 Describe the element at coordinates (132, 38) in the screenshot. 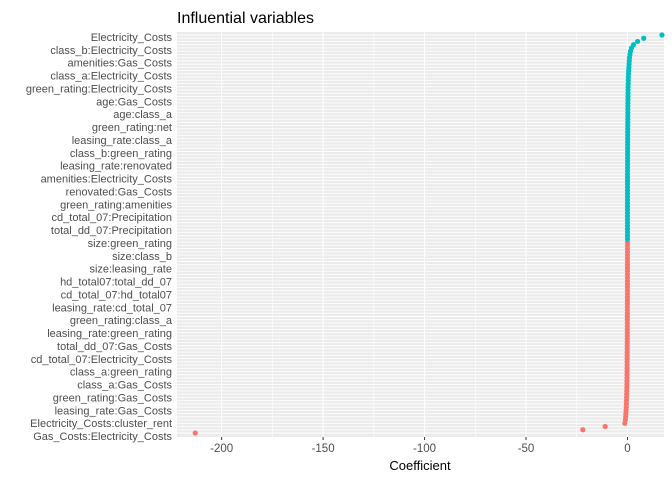

I see `category-label: Electricity_Costs` at that location.